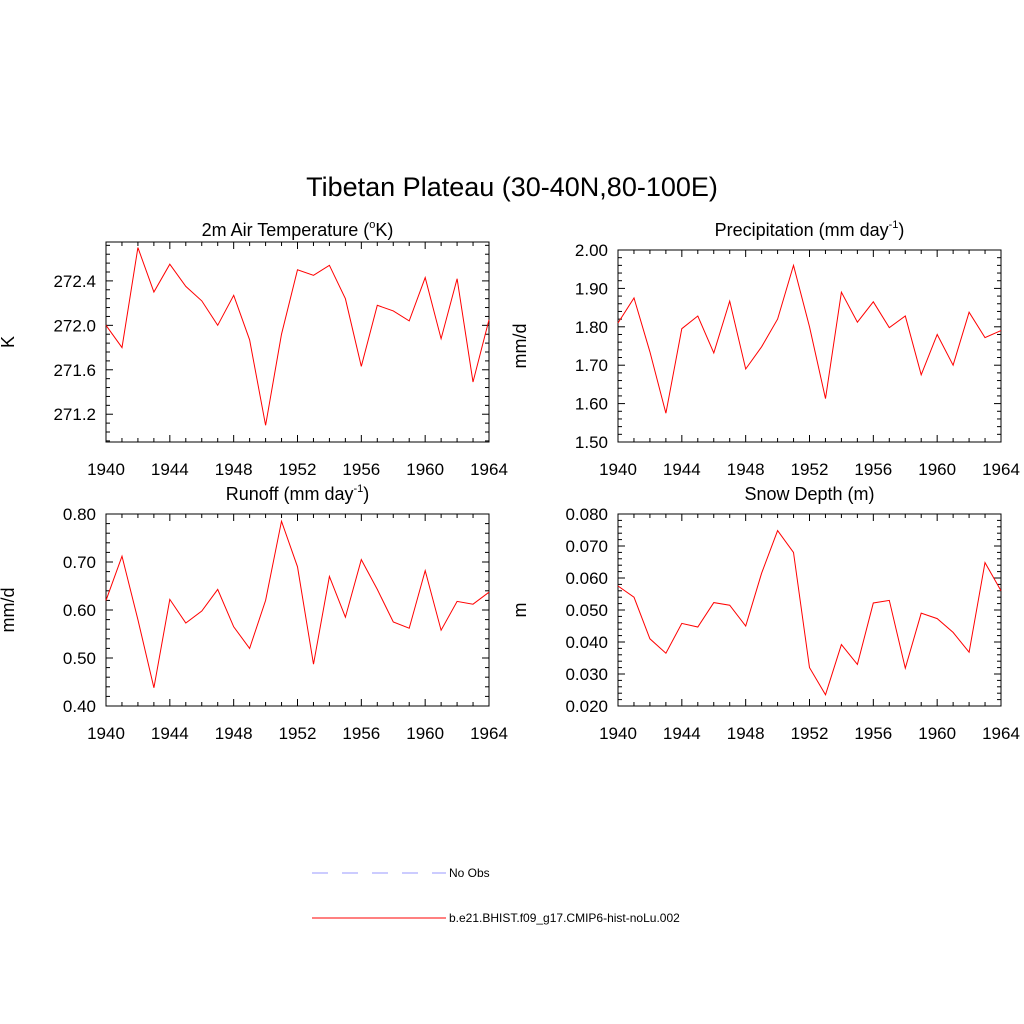  What do you see at coordinates (586, 674) in the screenshot?
I see `y-tick-label: 0.030` at bounding box center [586, 674].